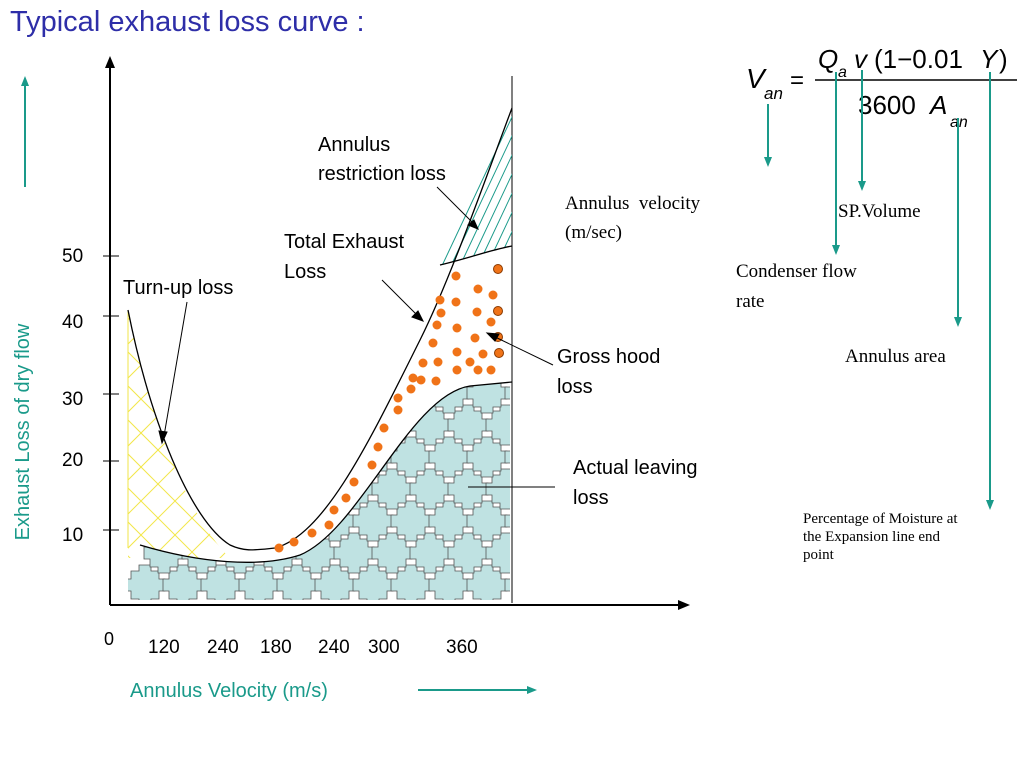 This screenshot has width=1024, height=768. Describe the element at coordinates (918, 59) in the screenshot. I see `formula-numerator-paren: (1−0.01` at that location.